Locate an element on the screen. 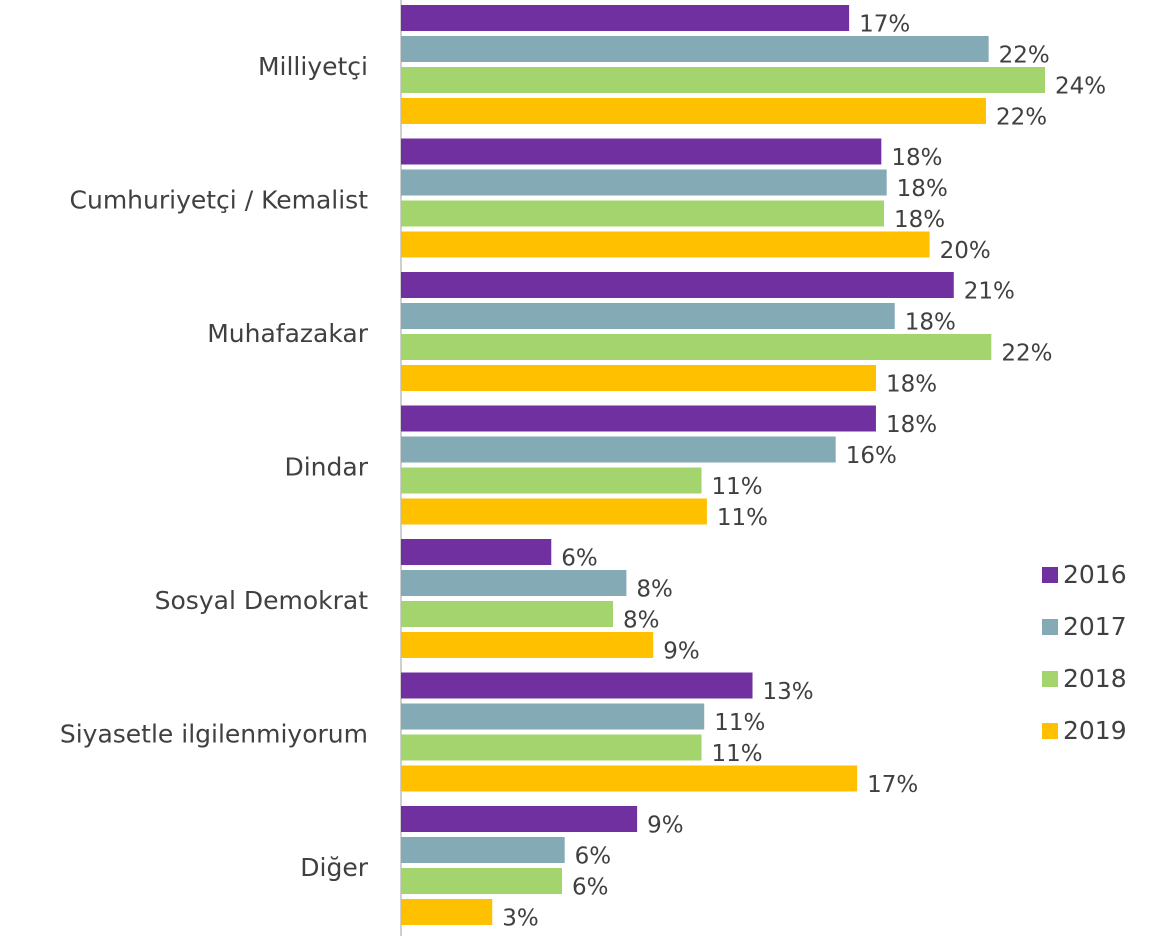 The width and height of the screenshot is (1163, 940). value-label: 24% is located at coordinates (1080, 87).